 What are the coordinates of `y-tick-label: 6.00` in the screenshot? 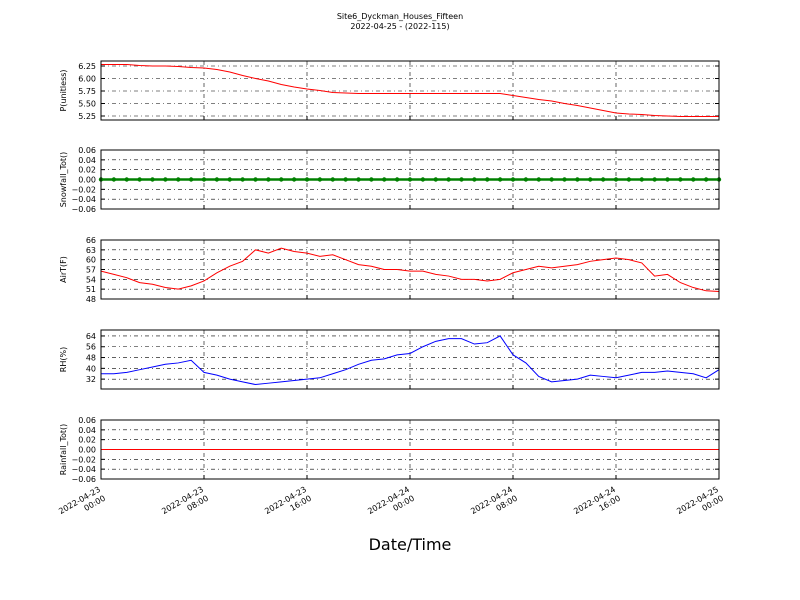 It's located at (87, 79).